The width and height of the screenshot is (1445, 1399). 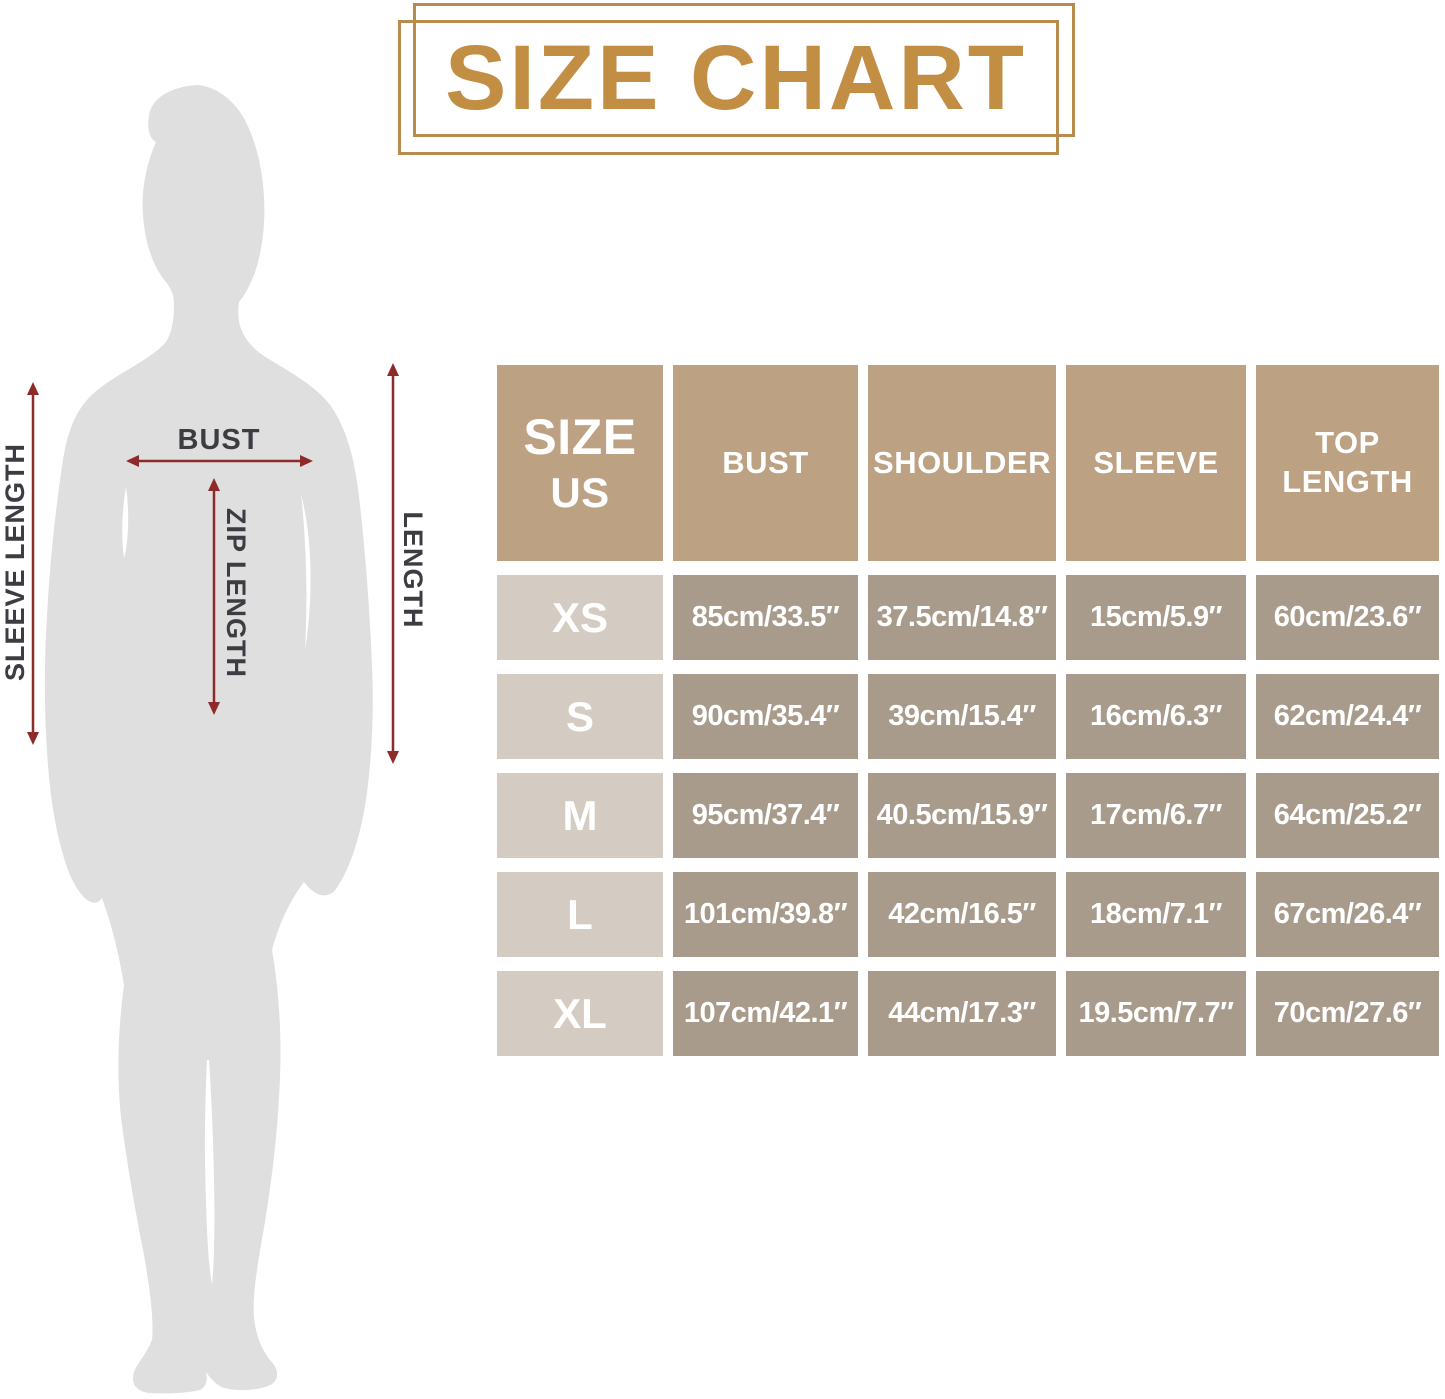 What do you see at coordinates (125, 522) in the screenshot?
I see `left-arm-highlight` at bounding box center [125, 522].